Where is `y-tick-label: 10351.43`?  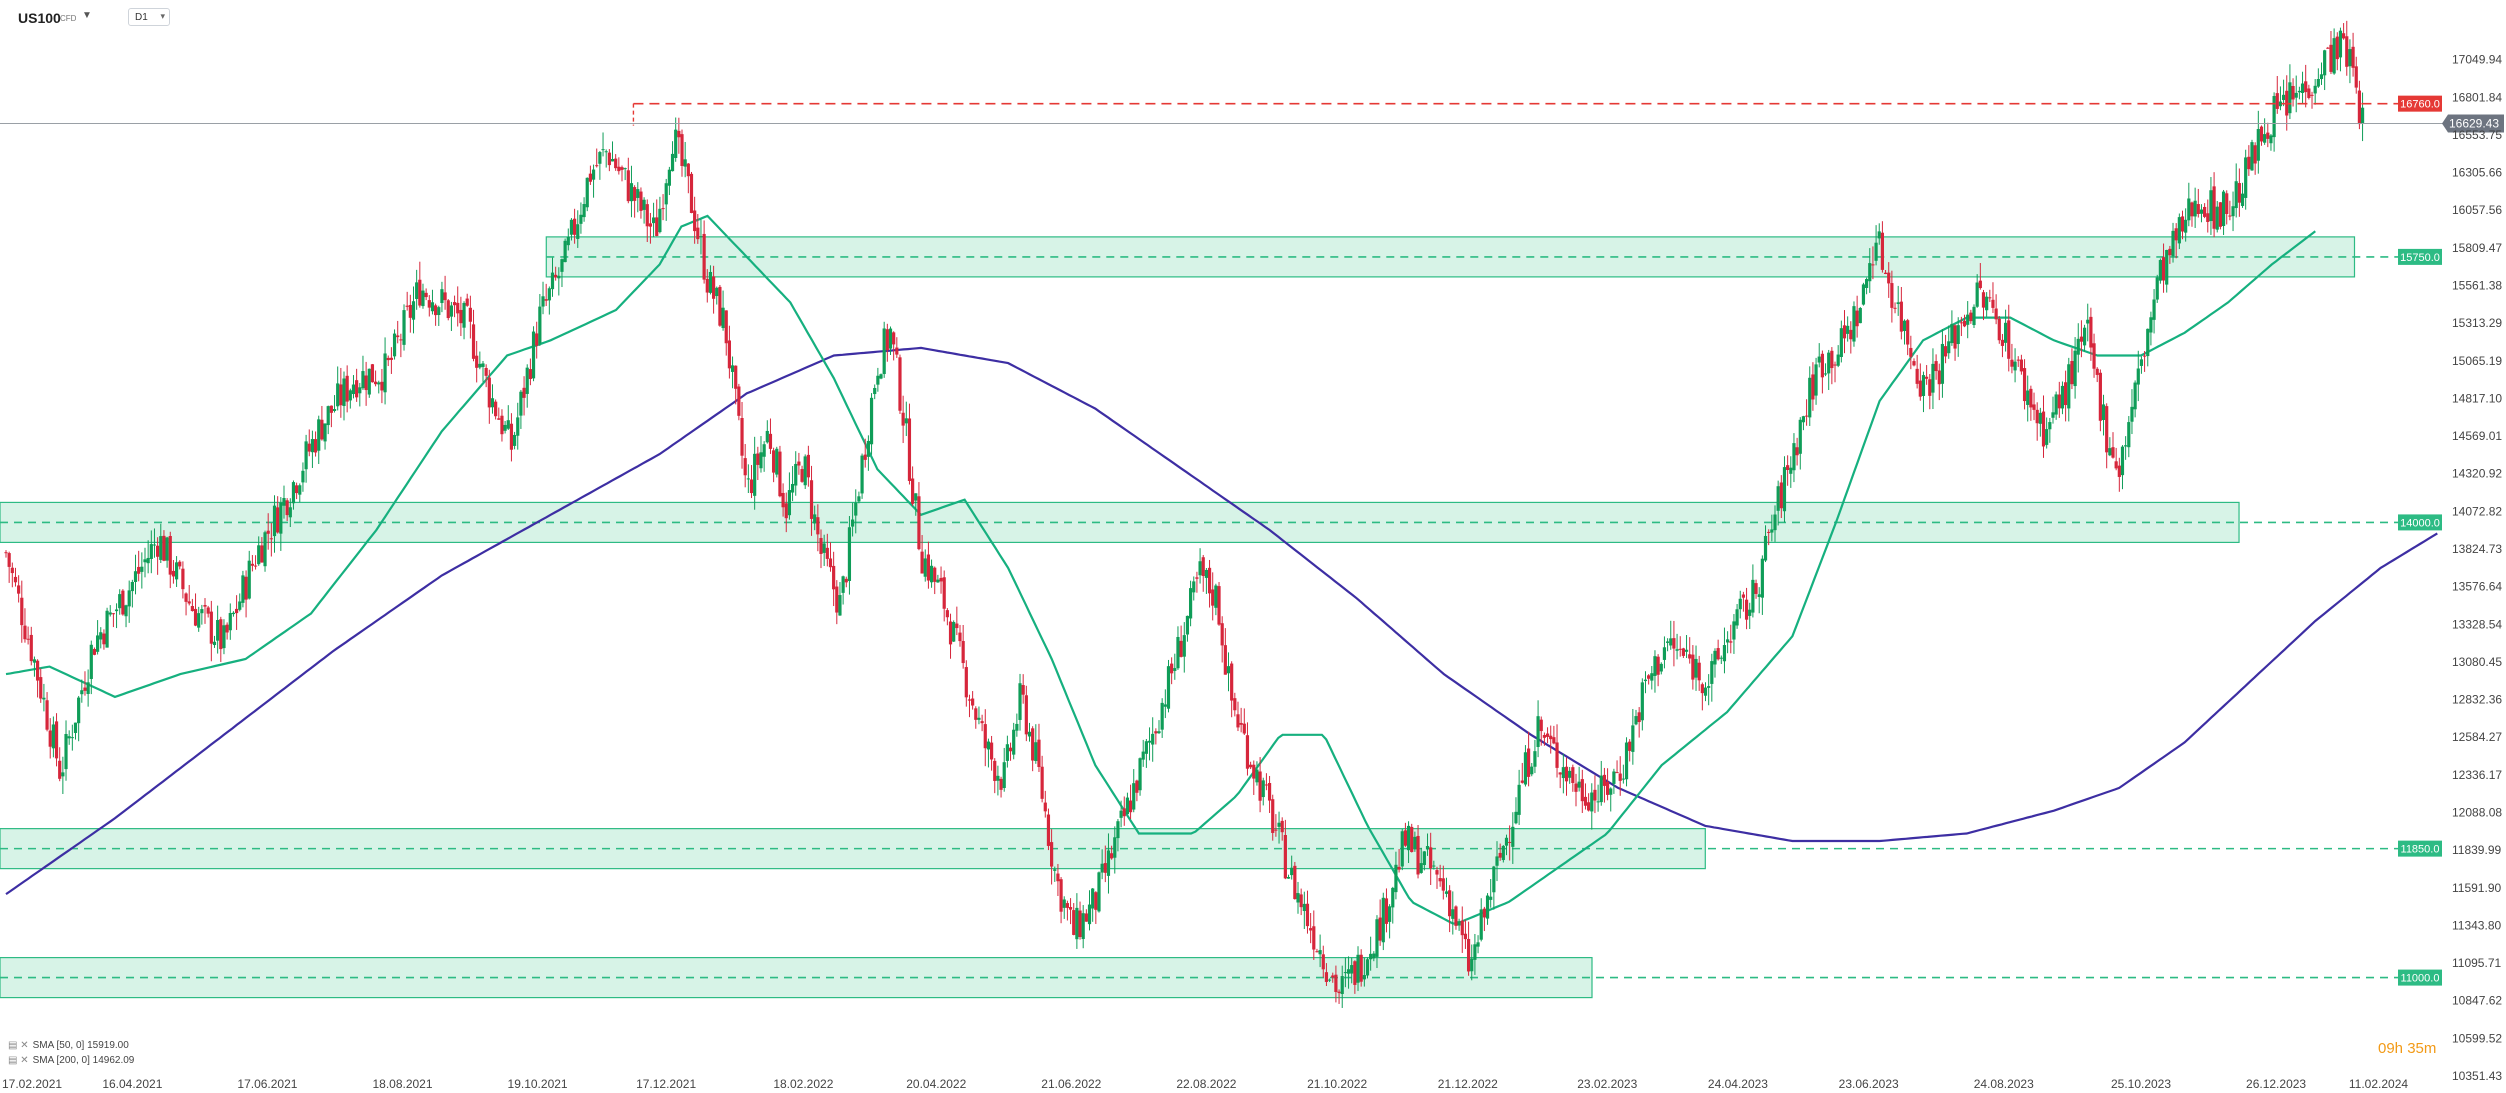 y-tick-label: 10351.43 is located at coordinates (2477, 1076).